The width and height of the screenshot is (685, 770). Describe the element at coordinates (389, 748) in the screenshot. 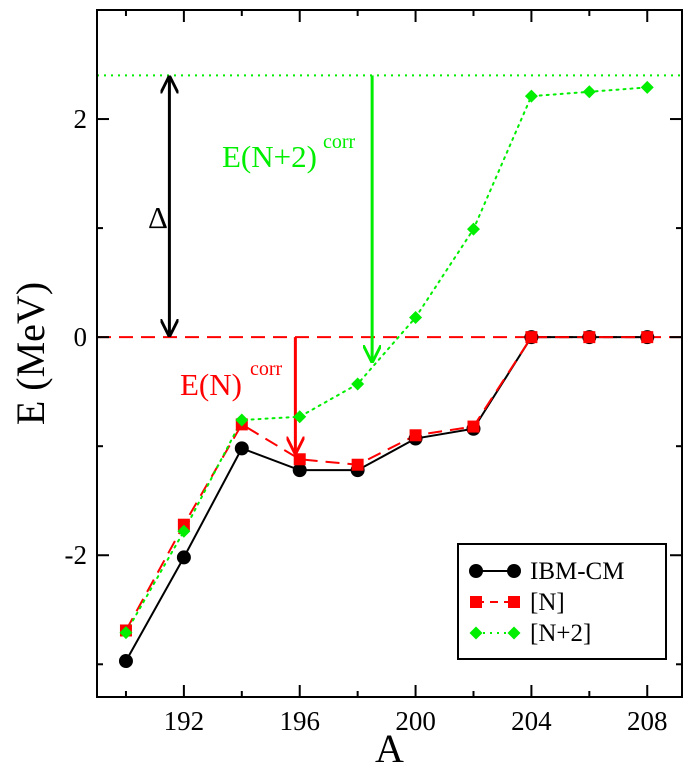

I see `x-axis-title: A` at that location.